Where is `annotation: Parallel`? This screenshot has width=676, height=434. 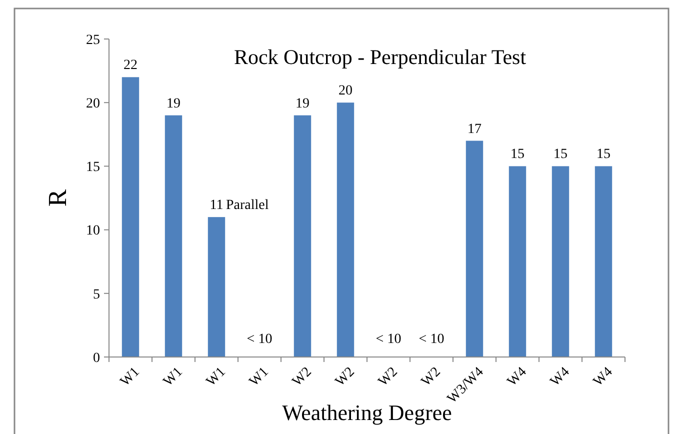
annotation: Parallel is located at coordinates (247, 206).